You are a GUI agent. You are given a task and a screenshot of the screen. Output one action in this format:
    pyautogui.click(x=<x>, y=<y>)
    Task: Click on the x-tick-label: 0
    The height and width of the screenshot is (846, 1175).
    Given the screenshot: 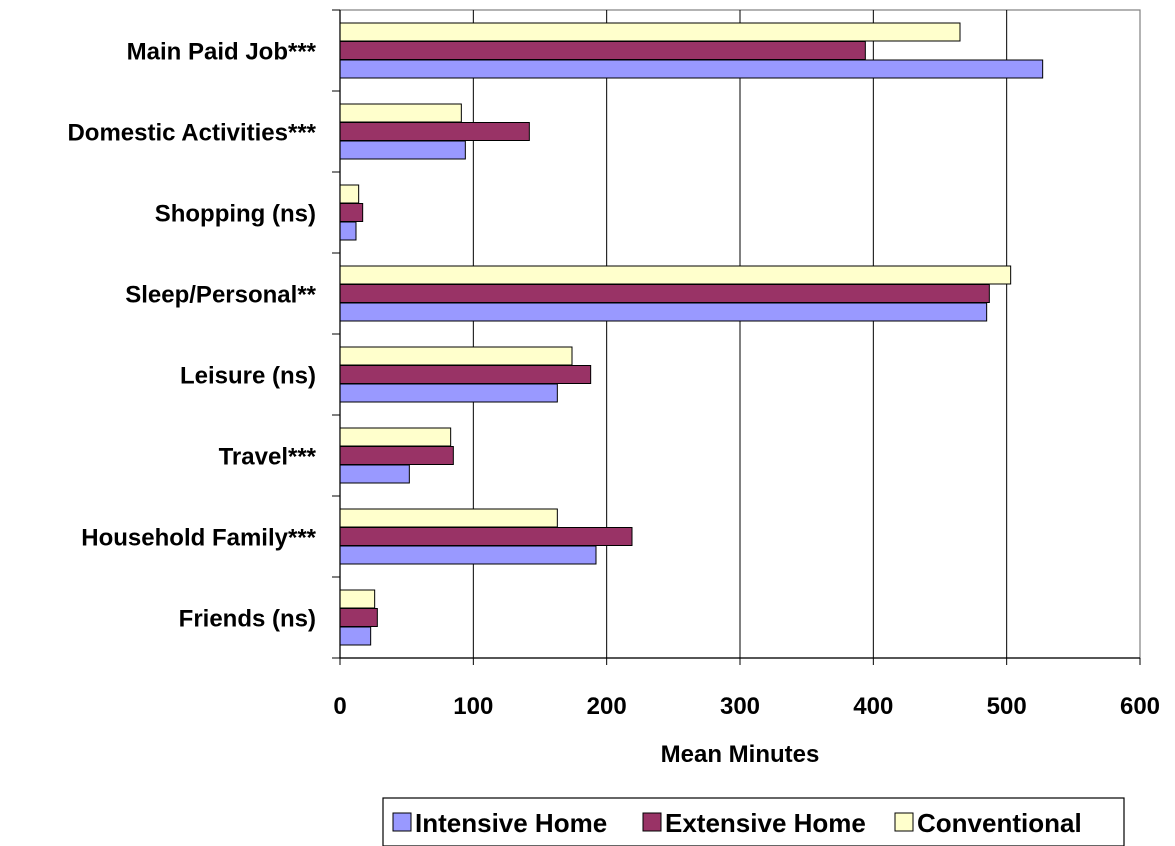 What is the action you would take?
    pyautogui.click(x=339, y=706)
    